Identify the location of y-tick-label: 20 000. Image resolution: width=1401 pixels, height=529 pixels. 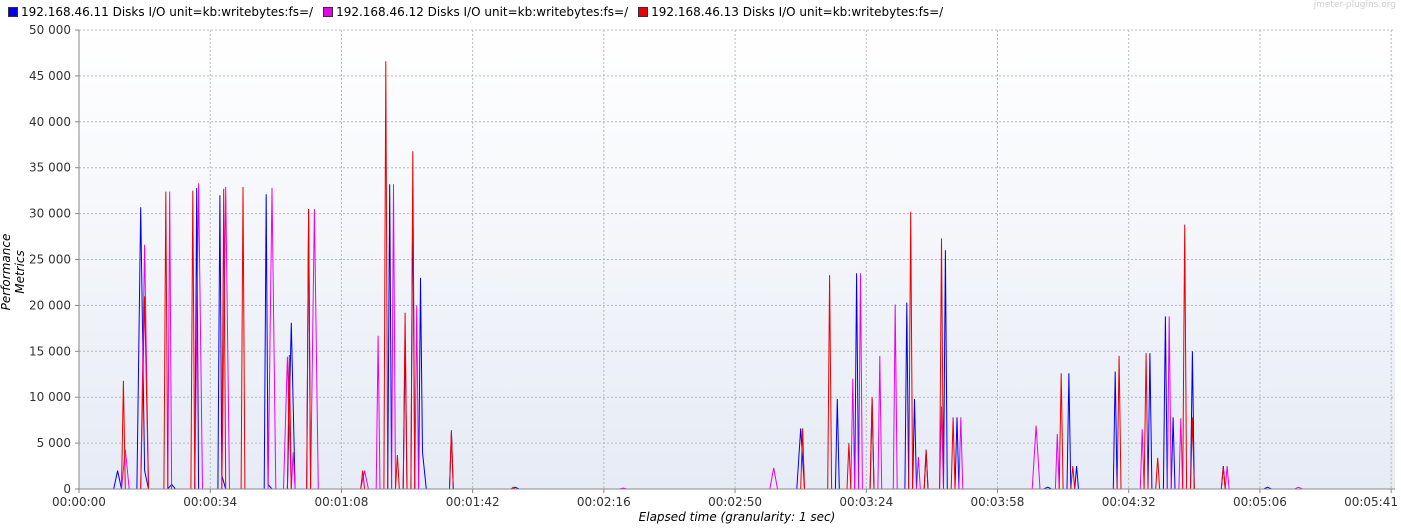
(50, 305).